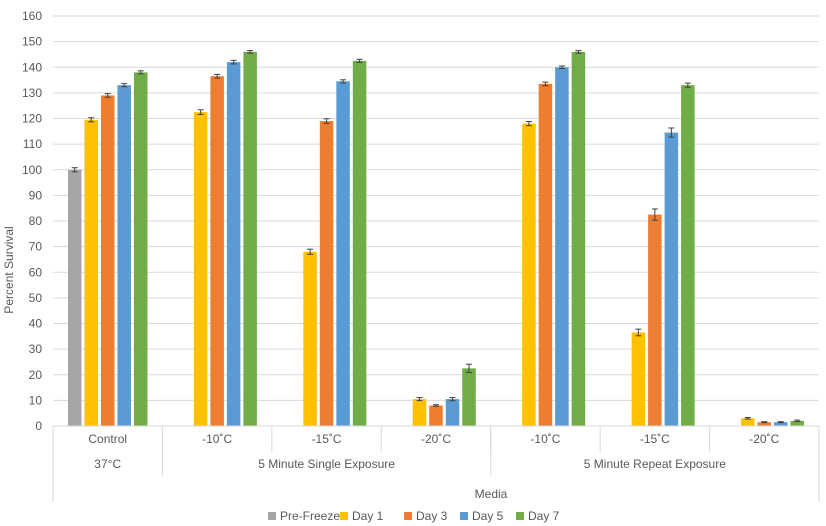  Describe the element at coordinates (36, 298) in the screenshot. I see `y-tick-label: 50` at that location.